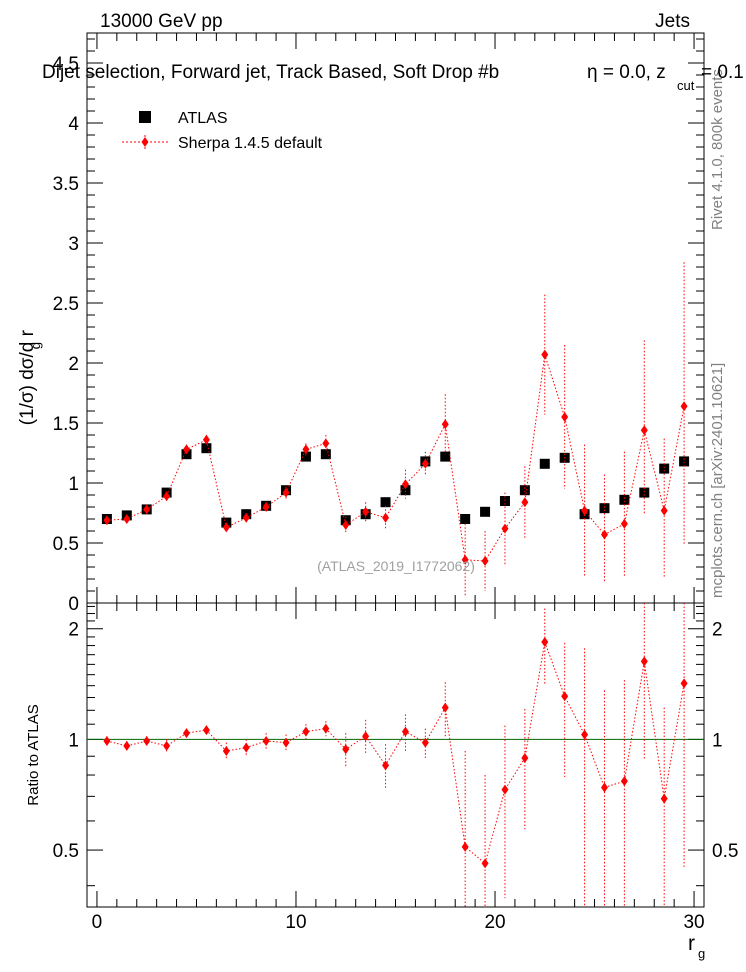 The height and width of the screenshot is (972, 746). I want to click on main-y-tick-label: 2, so click(73, 364).